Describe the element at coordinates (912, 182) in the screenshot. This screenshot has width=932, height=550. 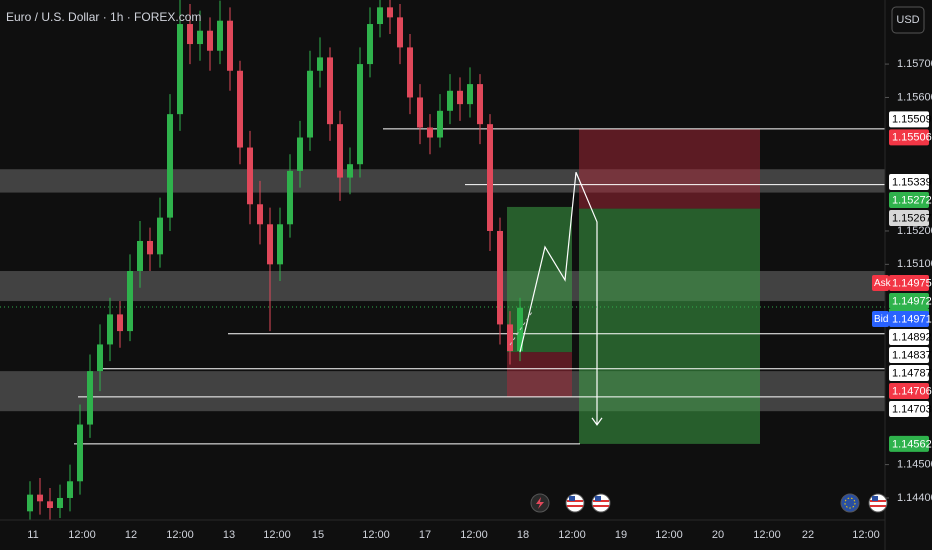
I see `price-label: 1.15339` at that location.